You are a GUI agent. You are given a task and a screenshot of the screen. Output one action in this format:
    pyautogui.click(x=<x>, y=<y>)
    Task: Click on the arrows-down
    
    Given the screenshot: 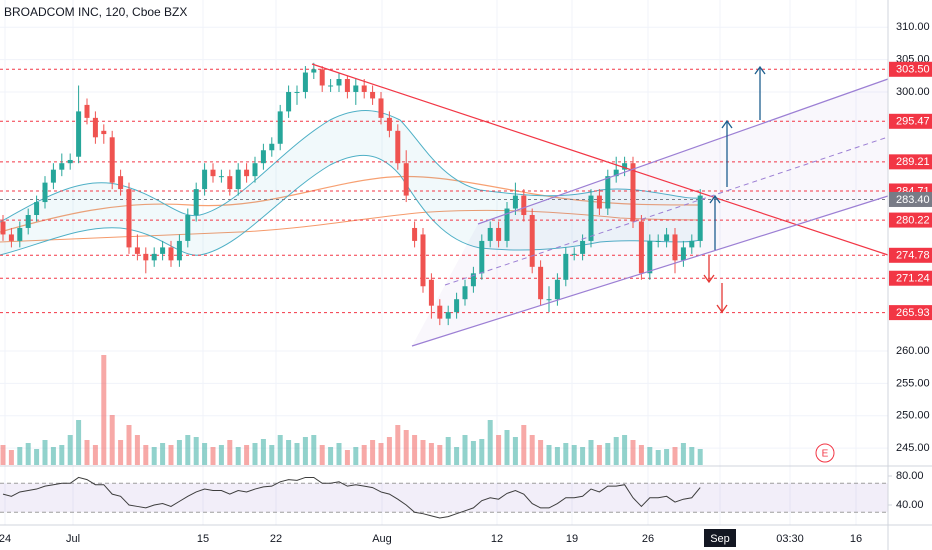 What is the action you would take?
    pyautogui.click(x=715, y=285)
    